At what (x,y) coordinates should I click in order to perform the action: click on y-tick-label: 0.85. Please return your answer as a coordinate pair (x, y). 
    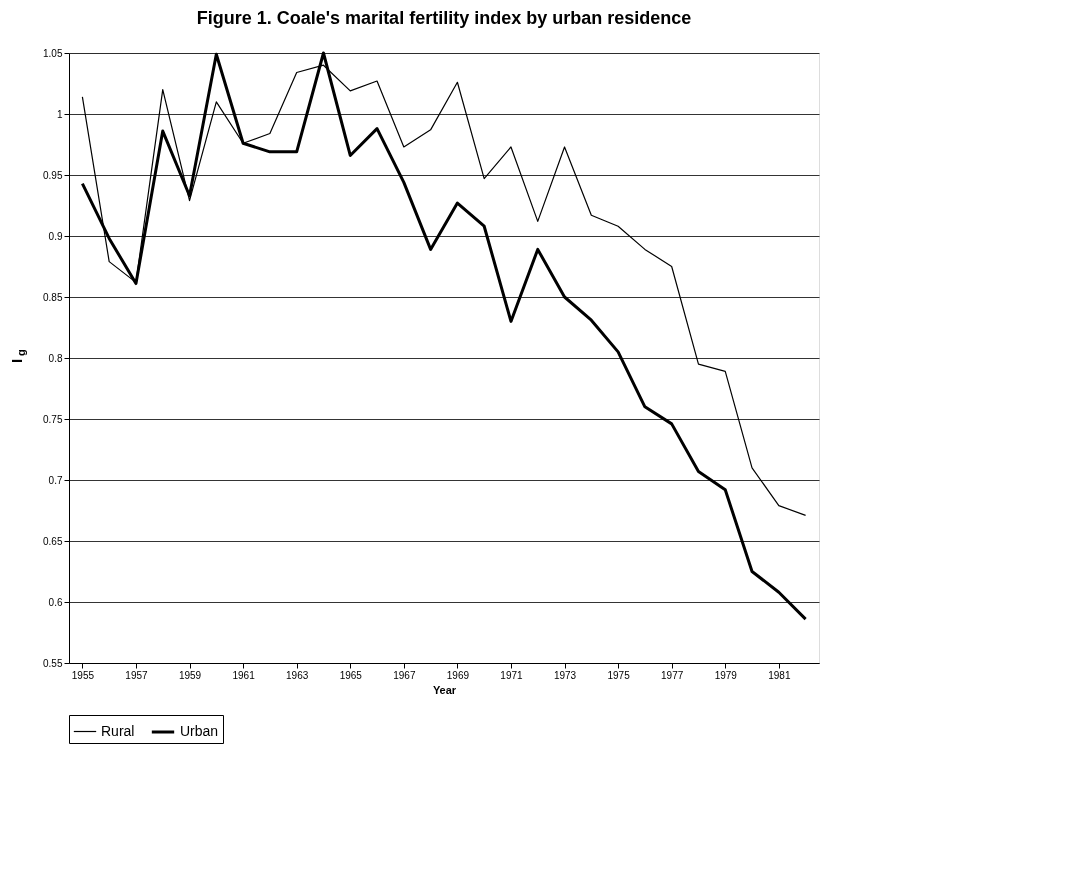
    Looking at the image, I should click on (53, 297).